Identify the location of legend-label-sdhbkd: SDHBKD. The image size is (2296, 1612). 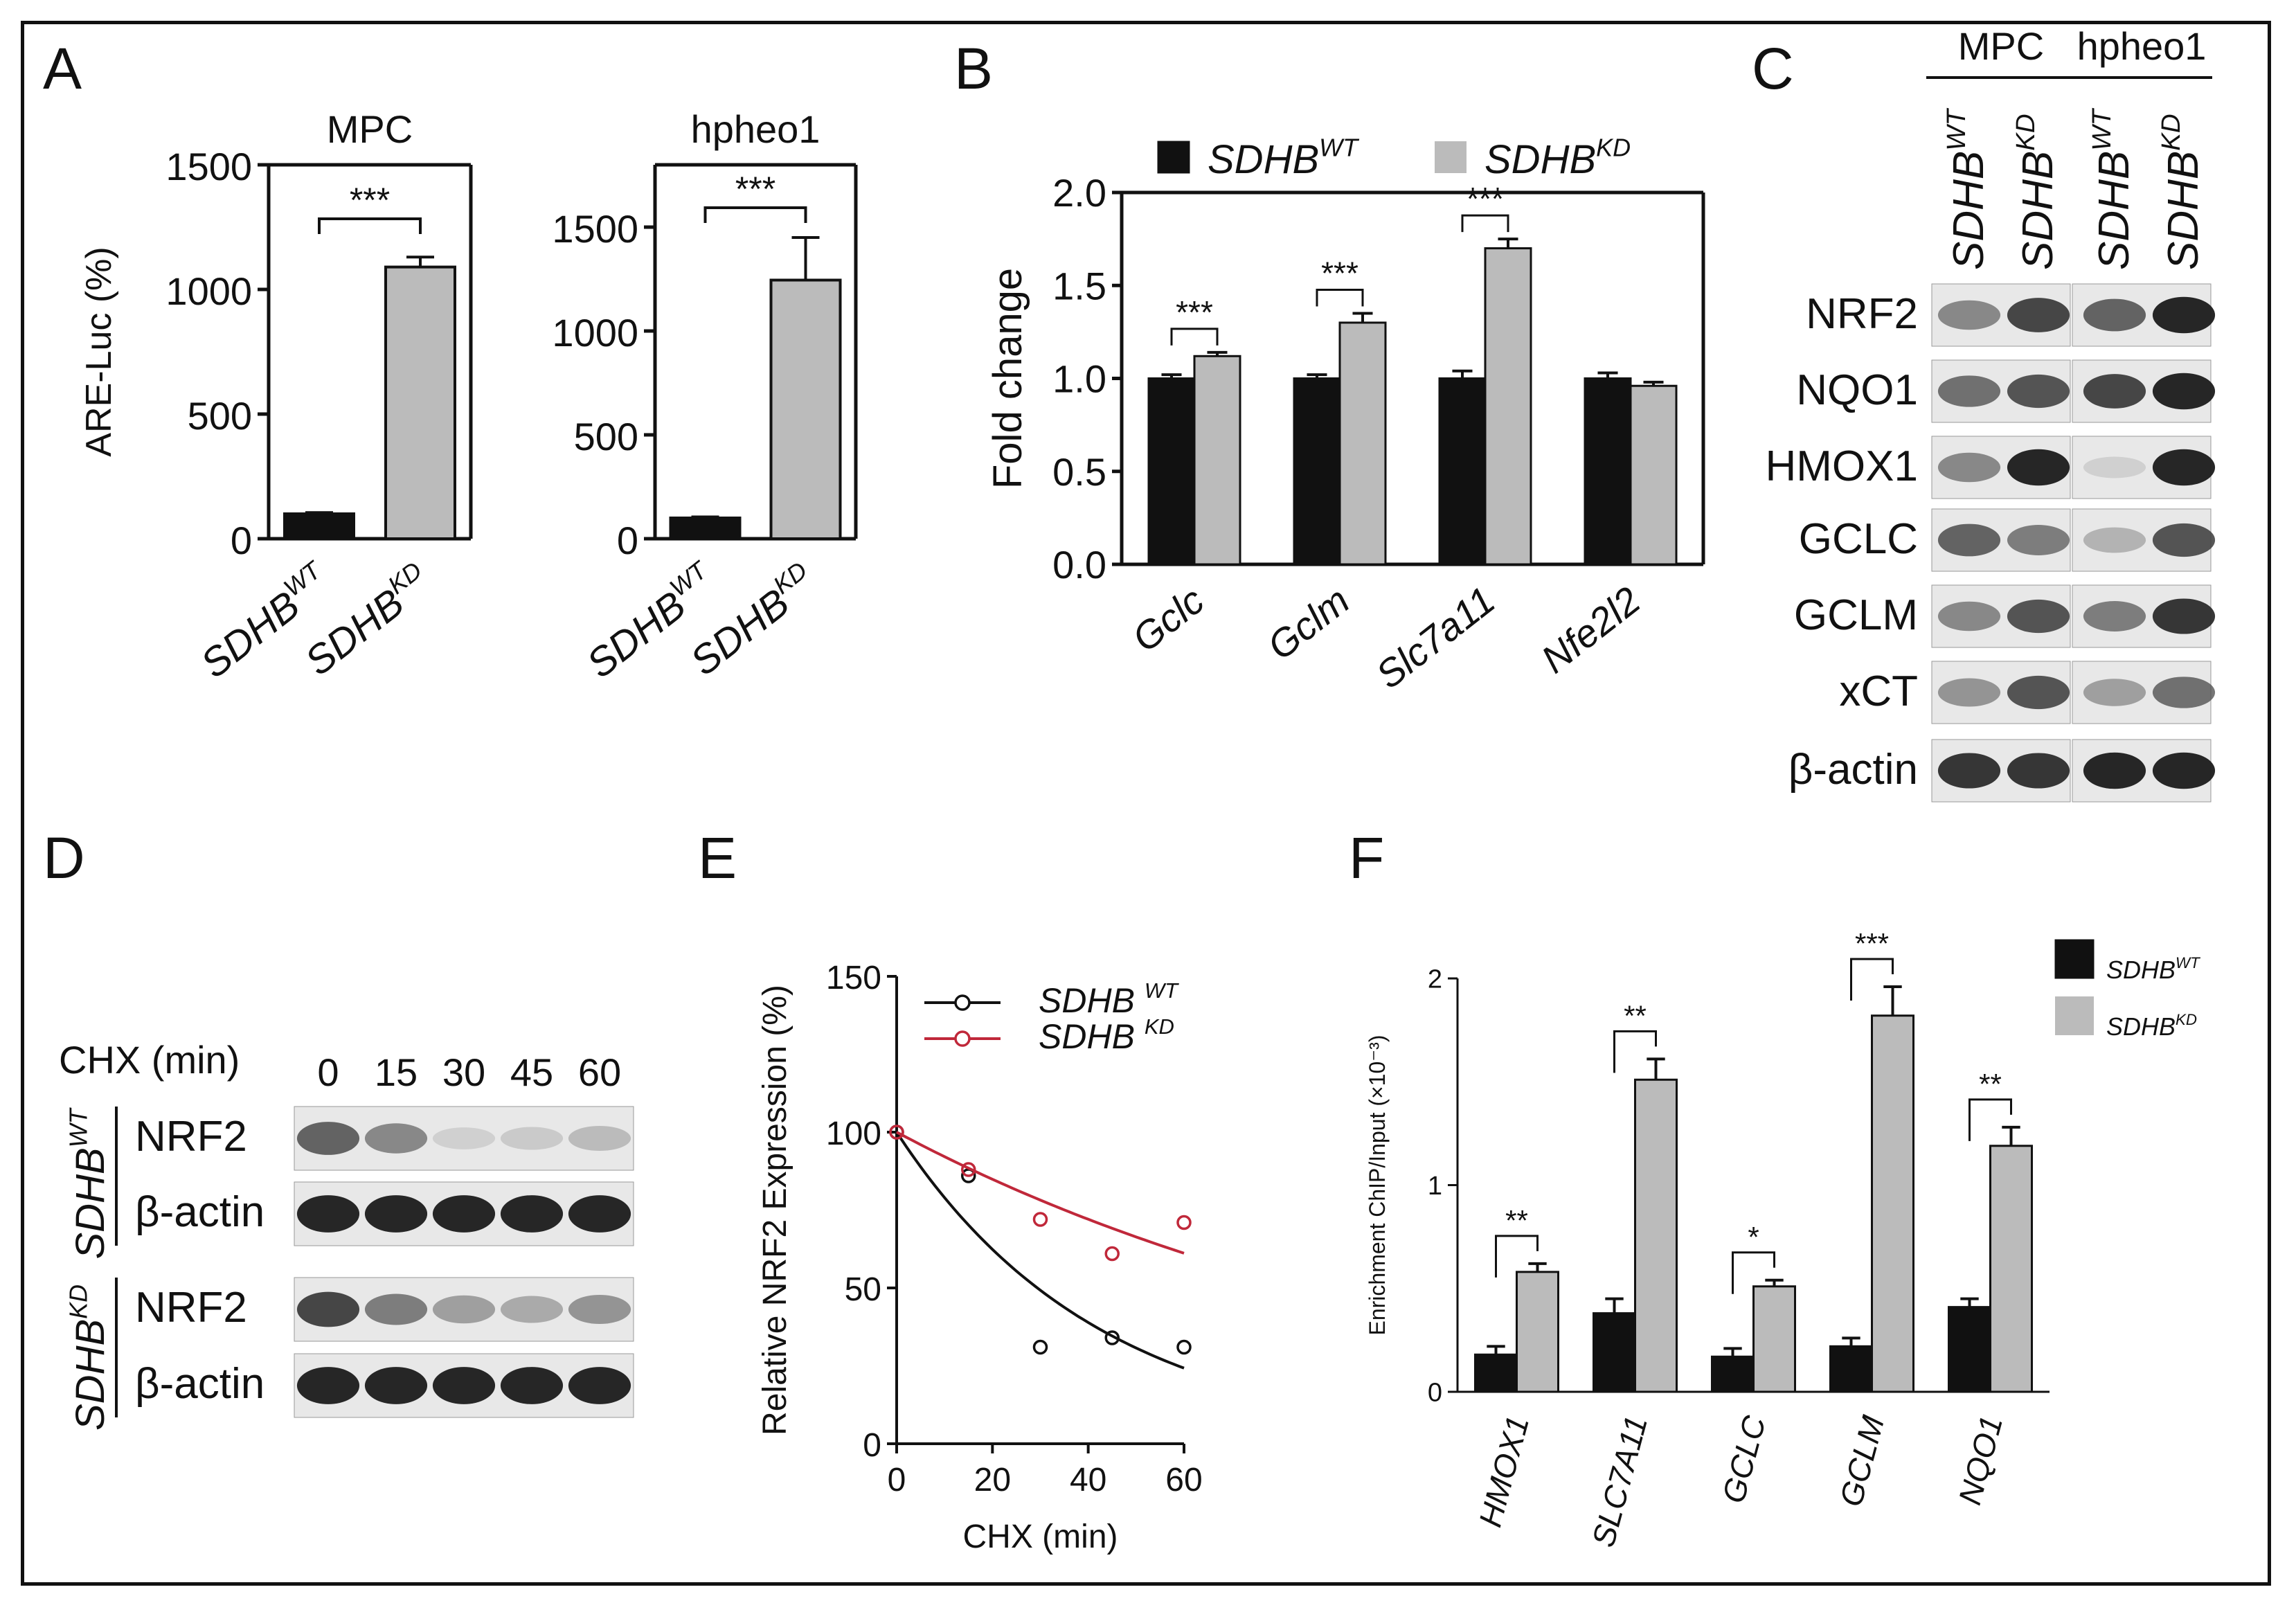
(1558, 158).